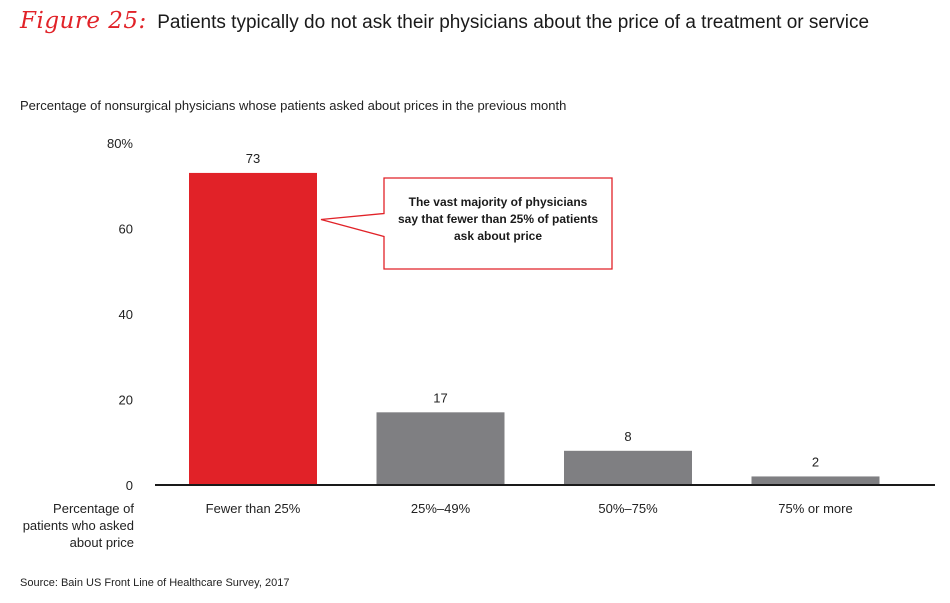  What do you see at coordinates (129, 485) in the screenshot?
I see `y-tick-label: 0` at bounding box center [129, 485].